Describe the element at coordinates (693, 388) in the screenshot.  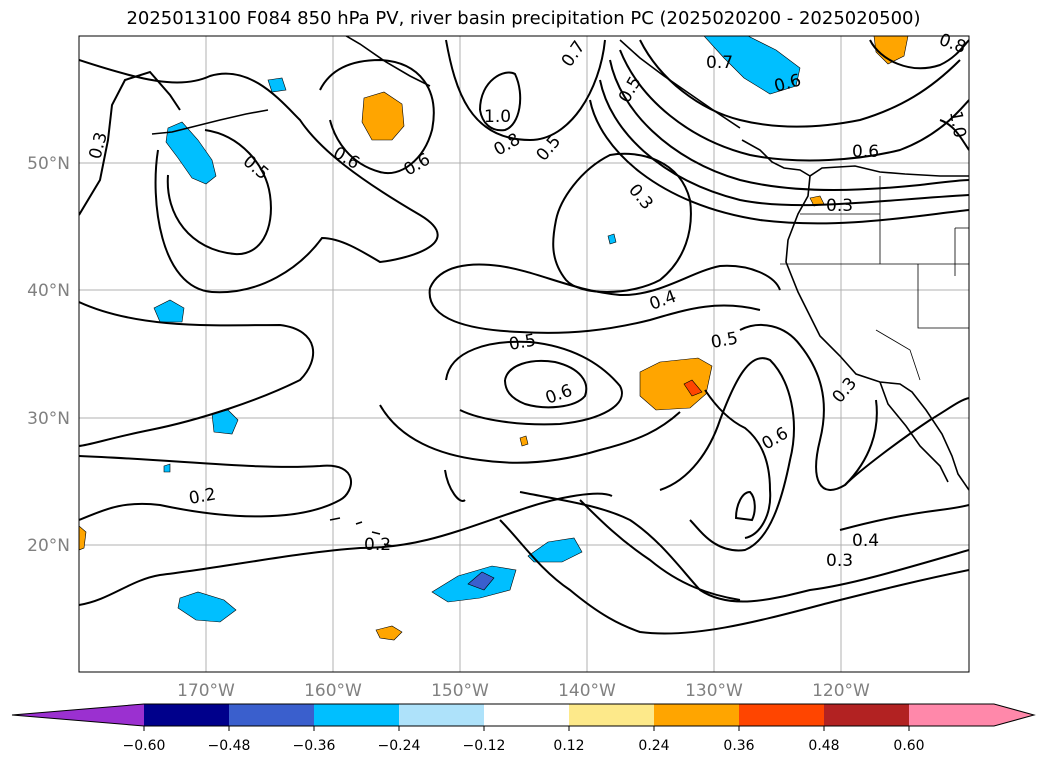
I see `precip-patch-positive-strong` at that location.